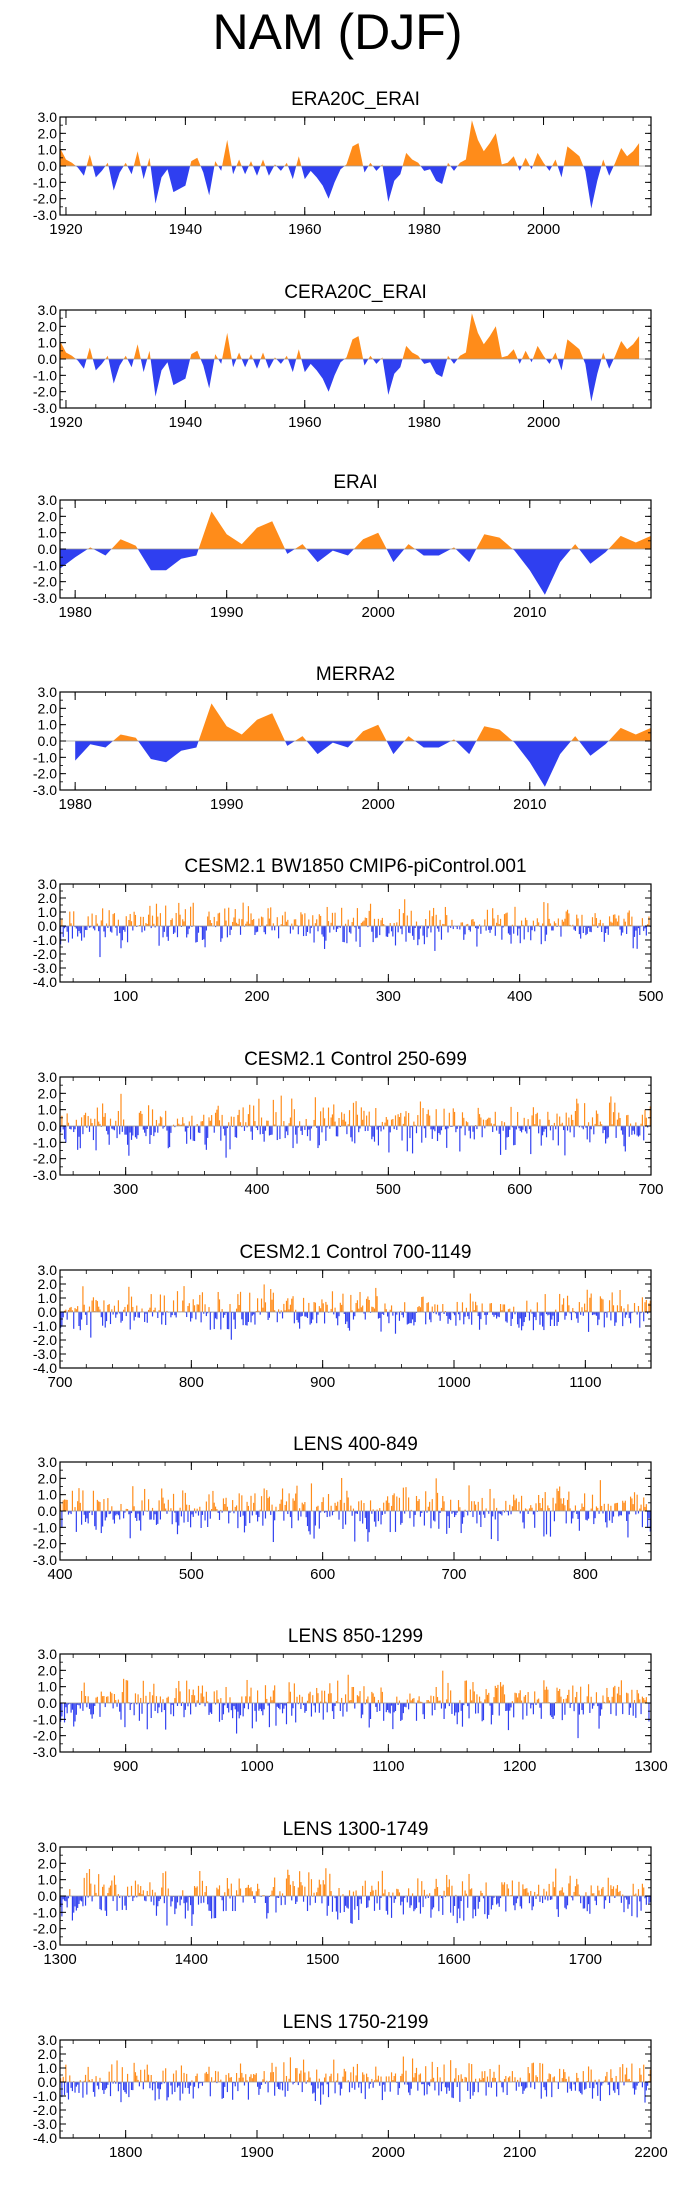 The width and height of the screenshot is (675, 2206). Describe the element at coordinates (74, 612) in the screenshot. I see `x-tick-label: 1980` at that location.